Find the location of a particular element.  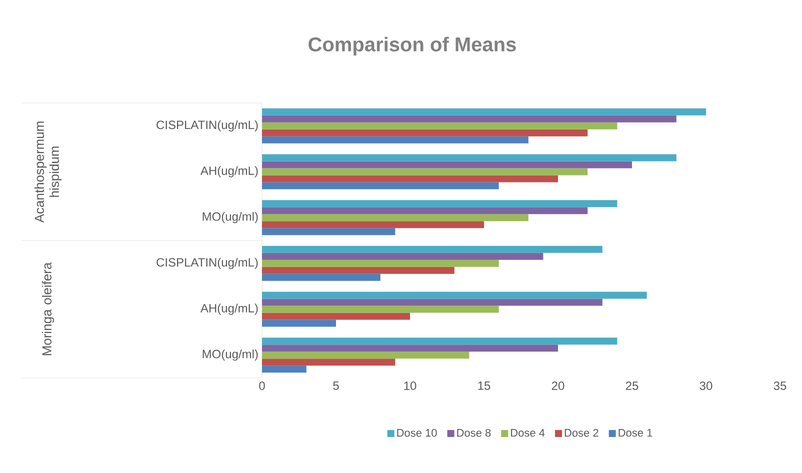

x-tick-label: 35 is located at coordinates (780, 386).